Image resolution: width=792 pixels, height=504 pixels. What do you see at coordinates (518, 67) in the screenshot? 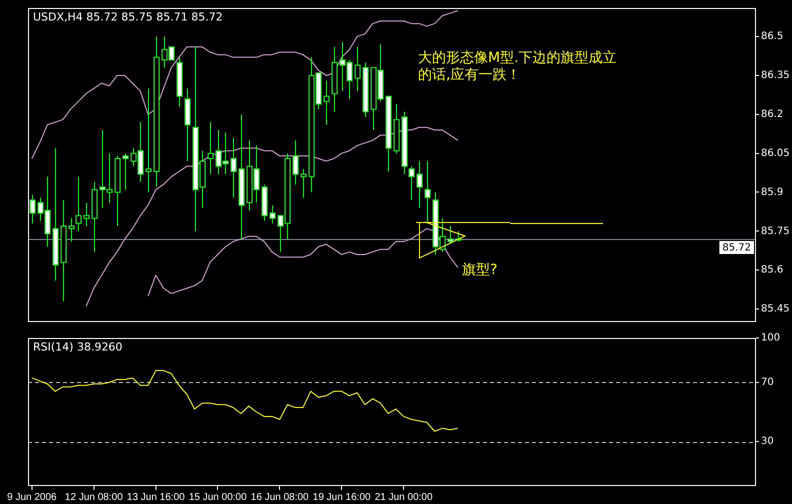
I see `annotation: 大的形态像M型.下边的旗型成立的话,应有一跌！` at bounding box center [518, 67].